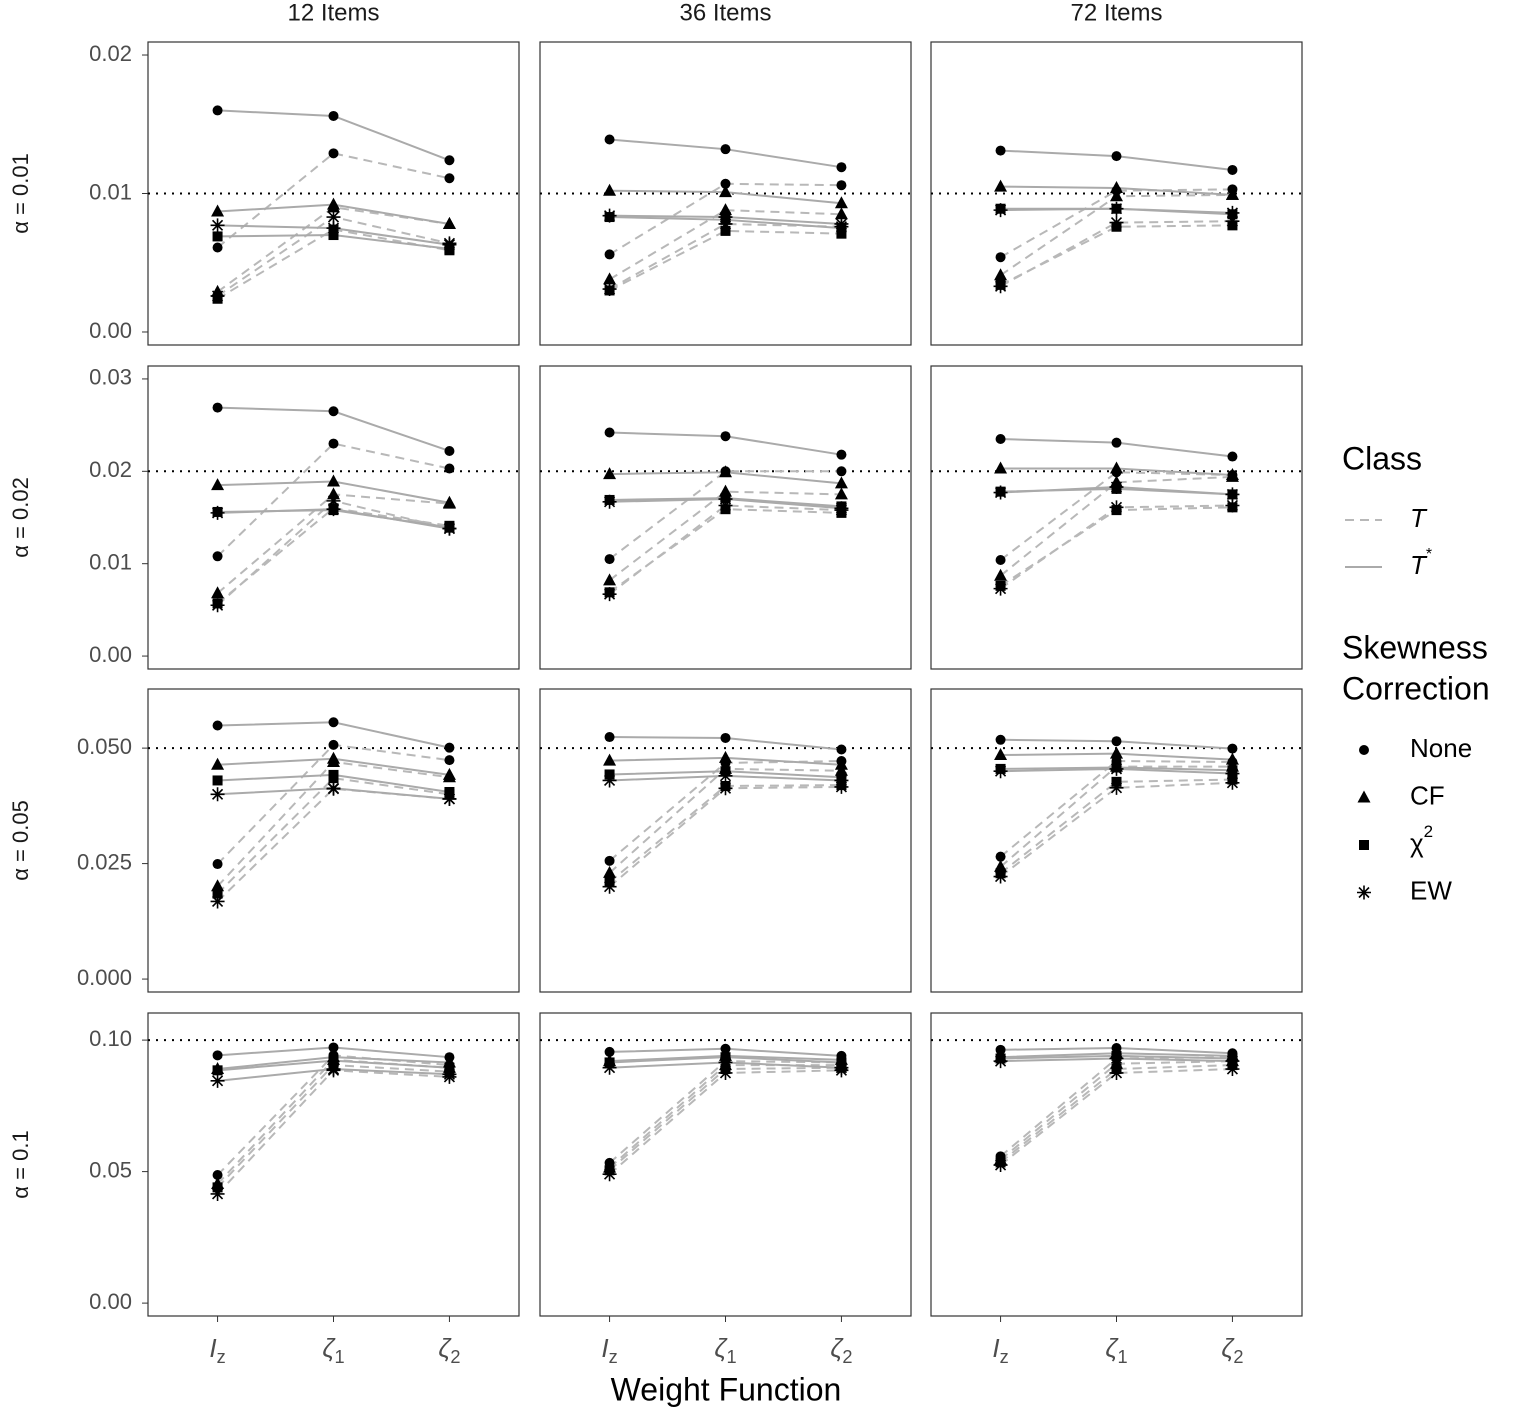 The height and width of the screenshot is (1417, 1518). What do you see at coordinates (449, 1350) in the screenshot?
I see `x-tick-label: ζ2` at bounding box center [449, 1350].